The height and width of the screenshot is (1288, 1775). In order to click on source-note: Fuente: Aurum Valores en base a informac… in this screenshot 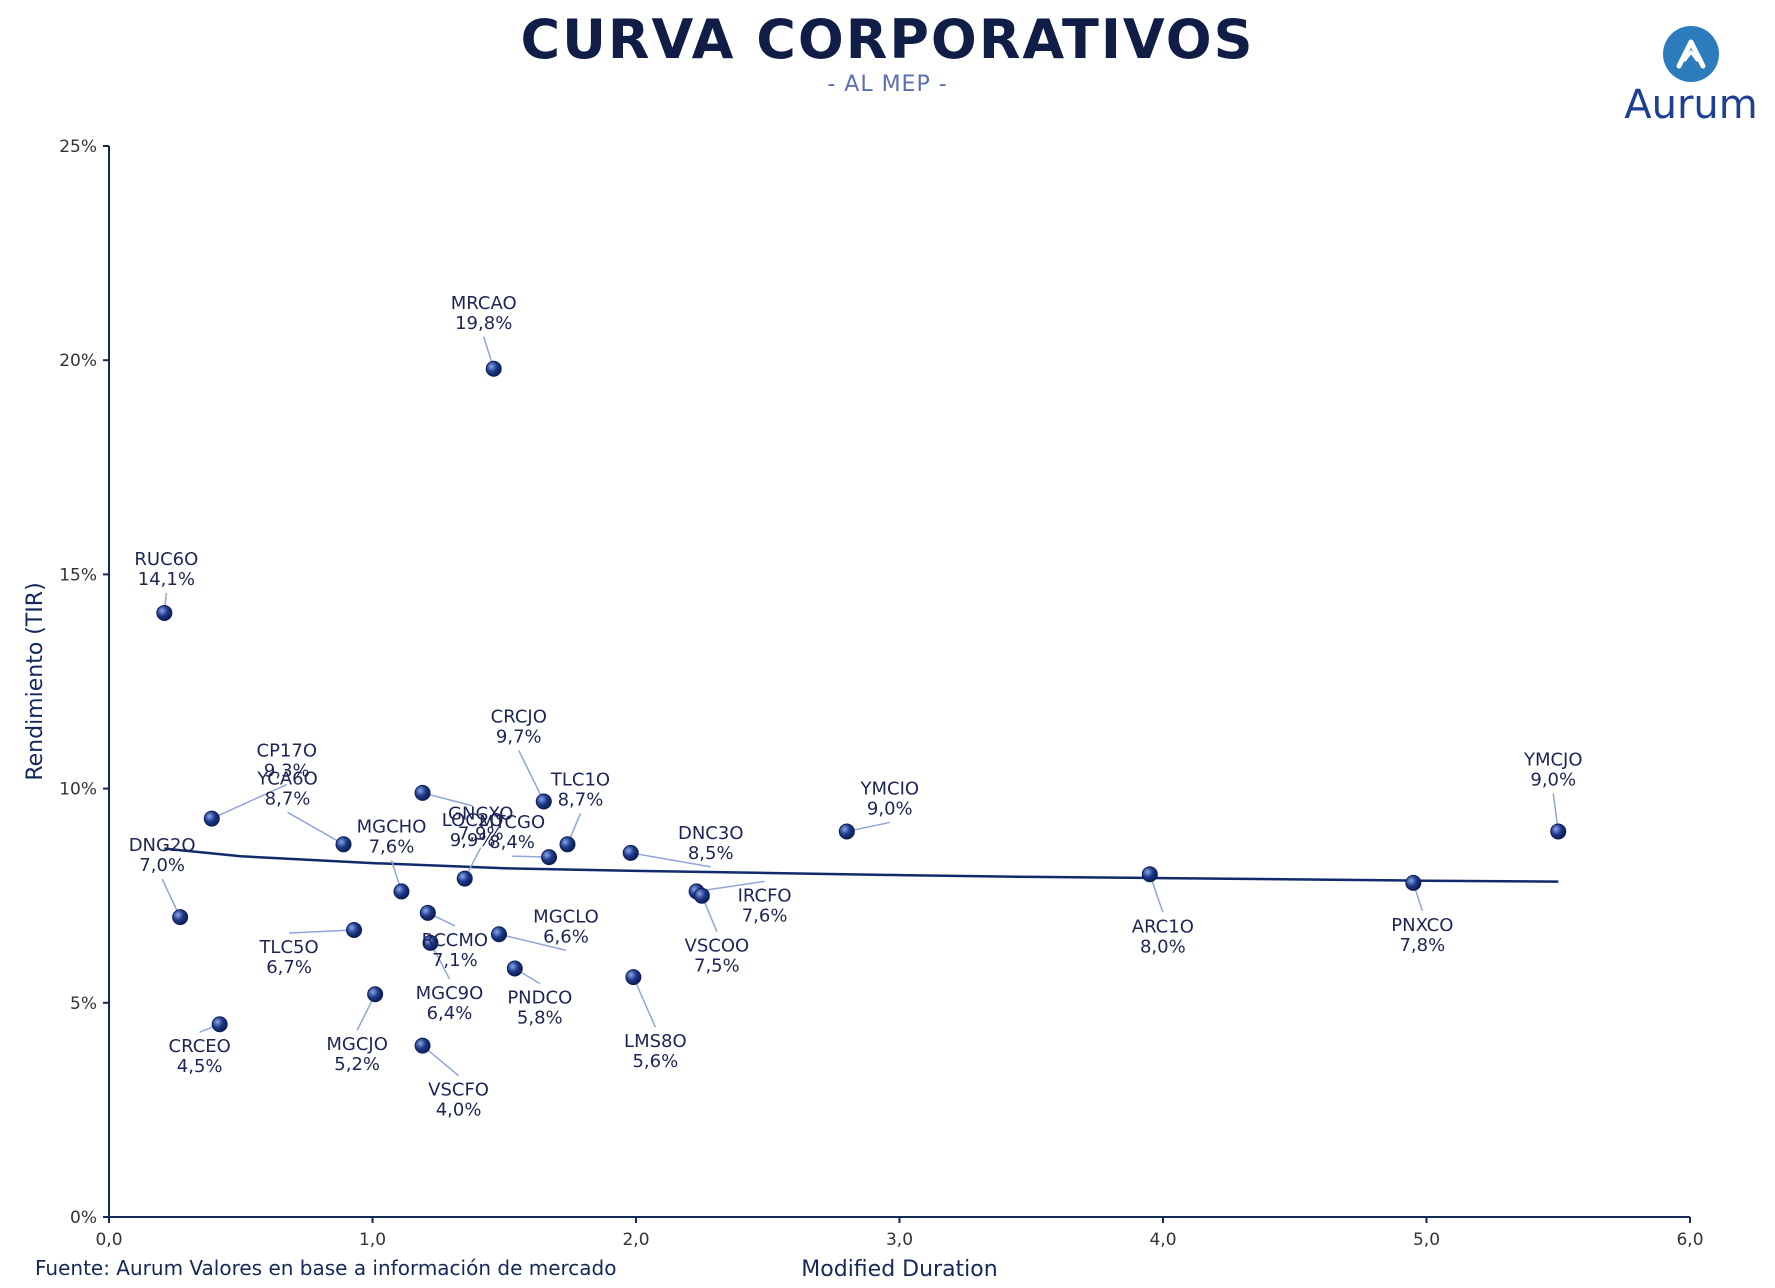, I will do `click(326, 1268)`.